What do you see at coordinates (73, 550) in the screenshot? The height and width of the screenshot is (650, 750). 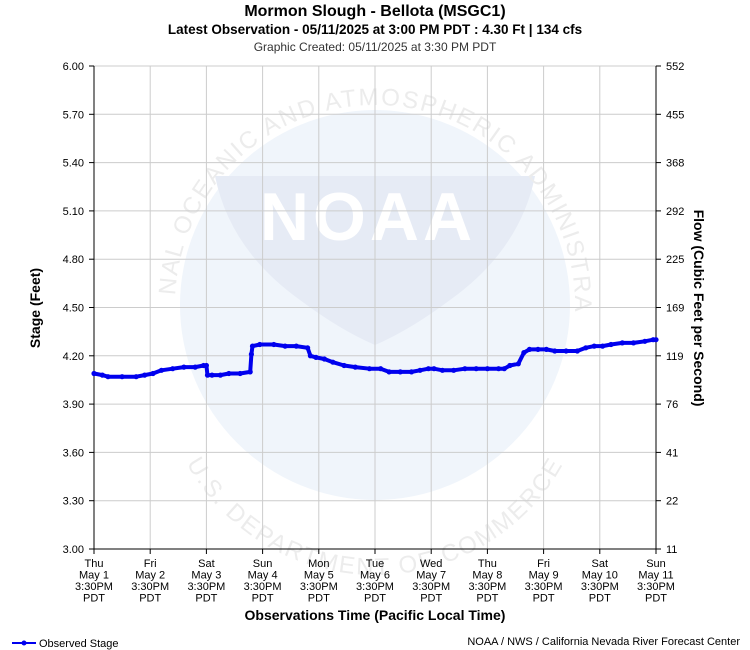 I see `y-tick-label: 3.00` at bounding box center [73, 550].